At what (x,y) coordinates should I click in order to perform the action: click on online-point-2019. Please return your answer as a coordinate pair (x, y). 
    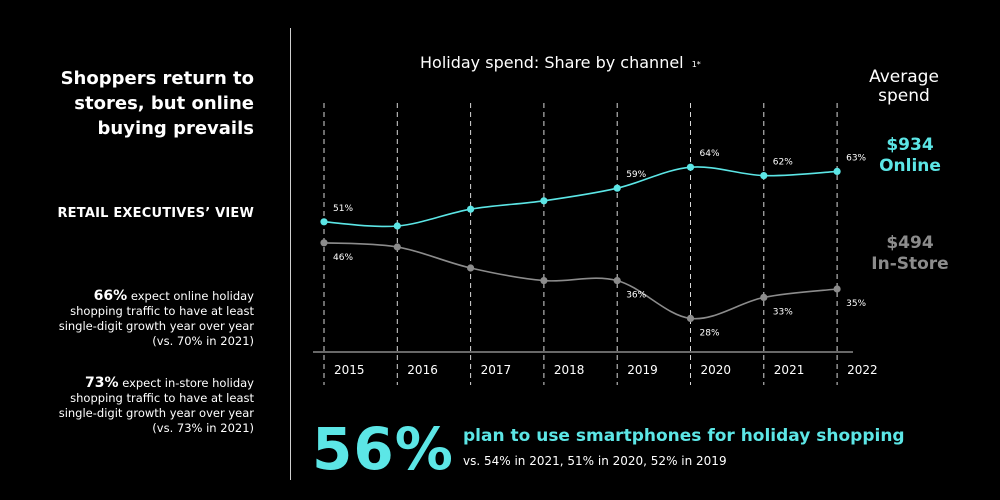
    Looking at the image, I should click on (617, 188).